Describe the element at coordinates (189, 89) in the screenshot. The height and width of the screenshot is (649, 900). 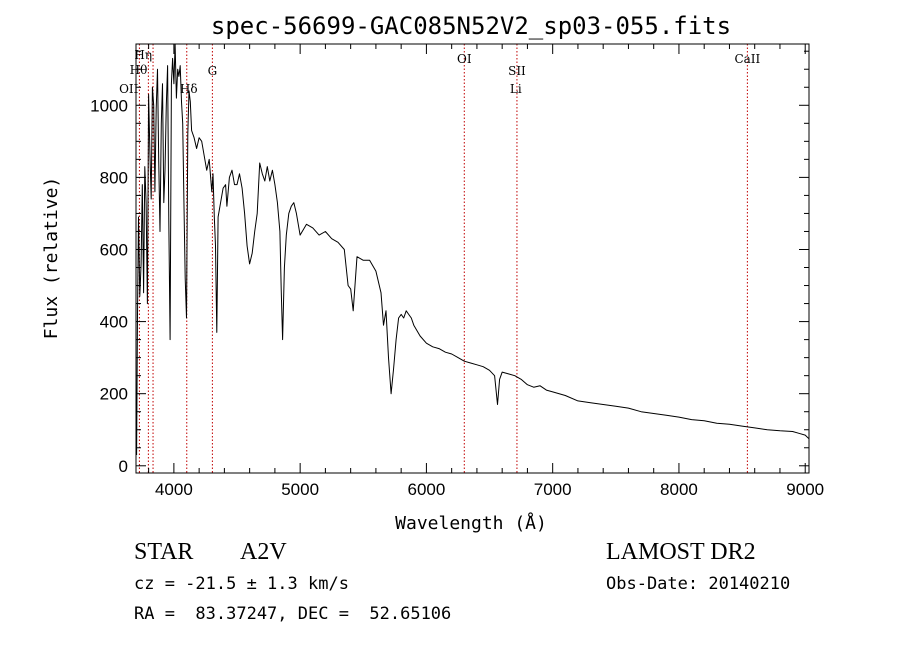
I see `line-label-3: Hδ` at that location.